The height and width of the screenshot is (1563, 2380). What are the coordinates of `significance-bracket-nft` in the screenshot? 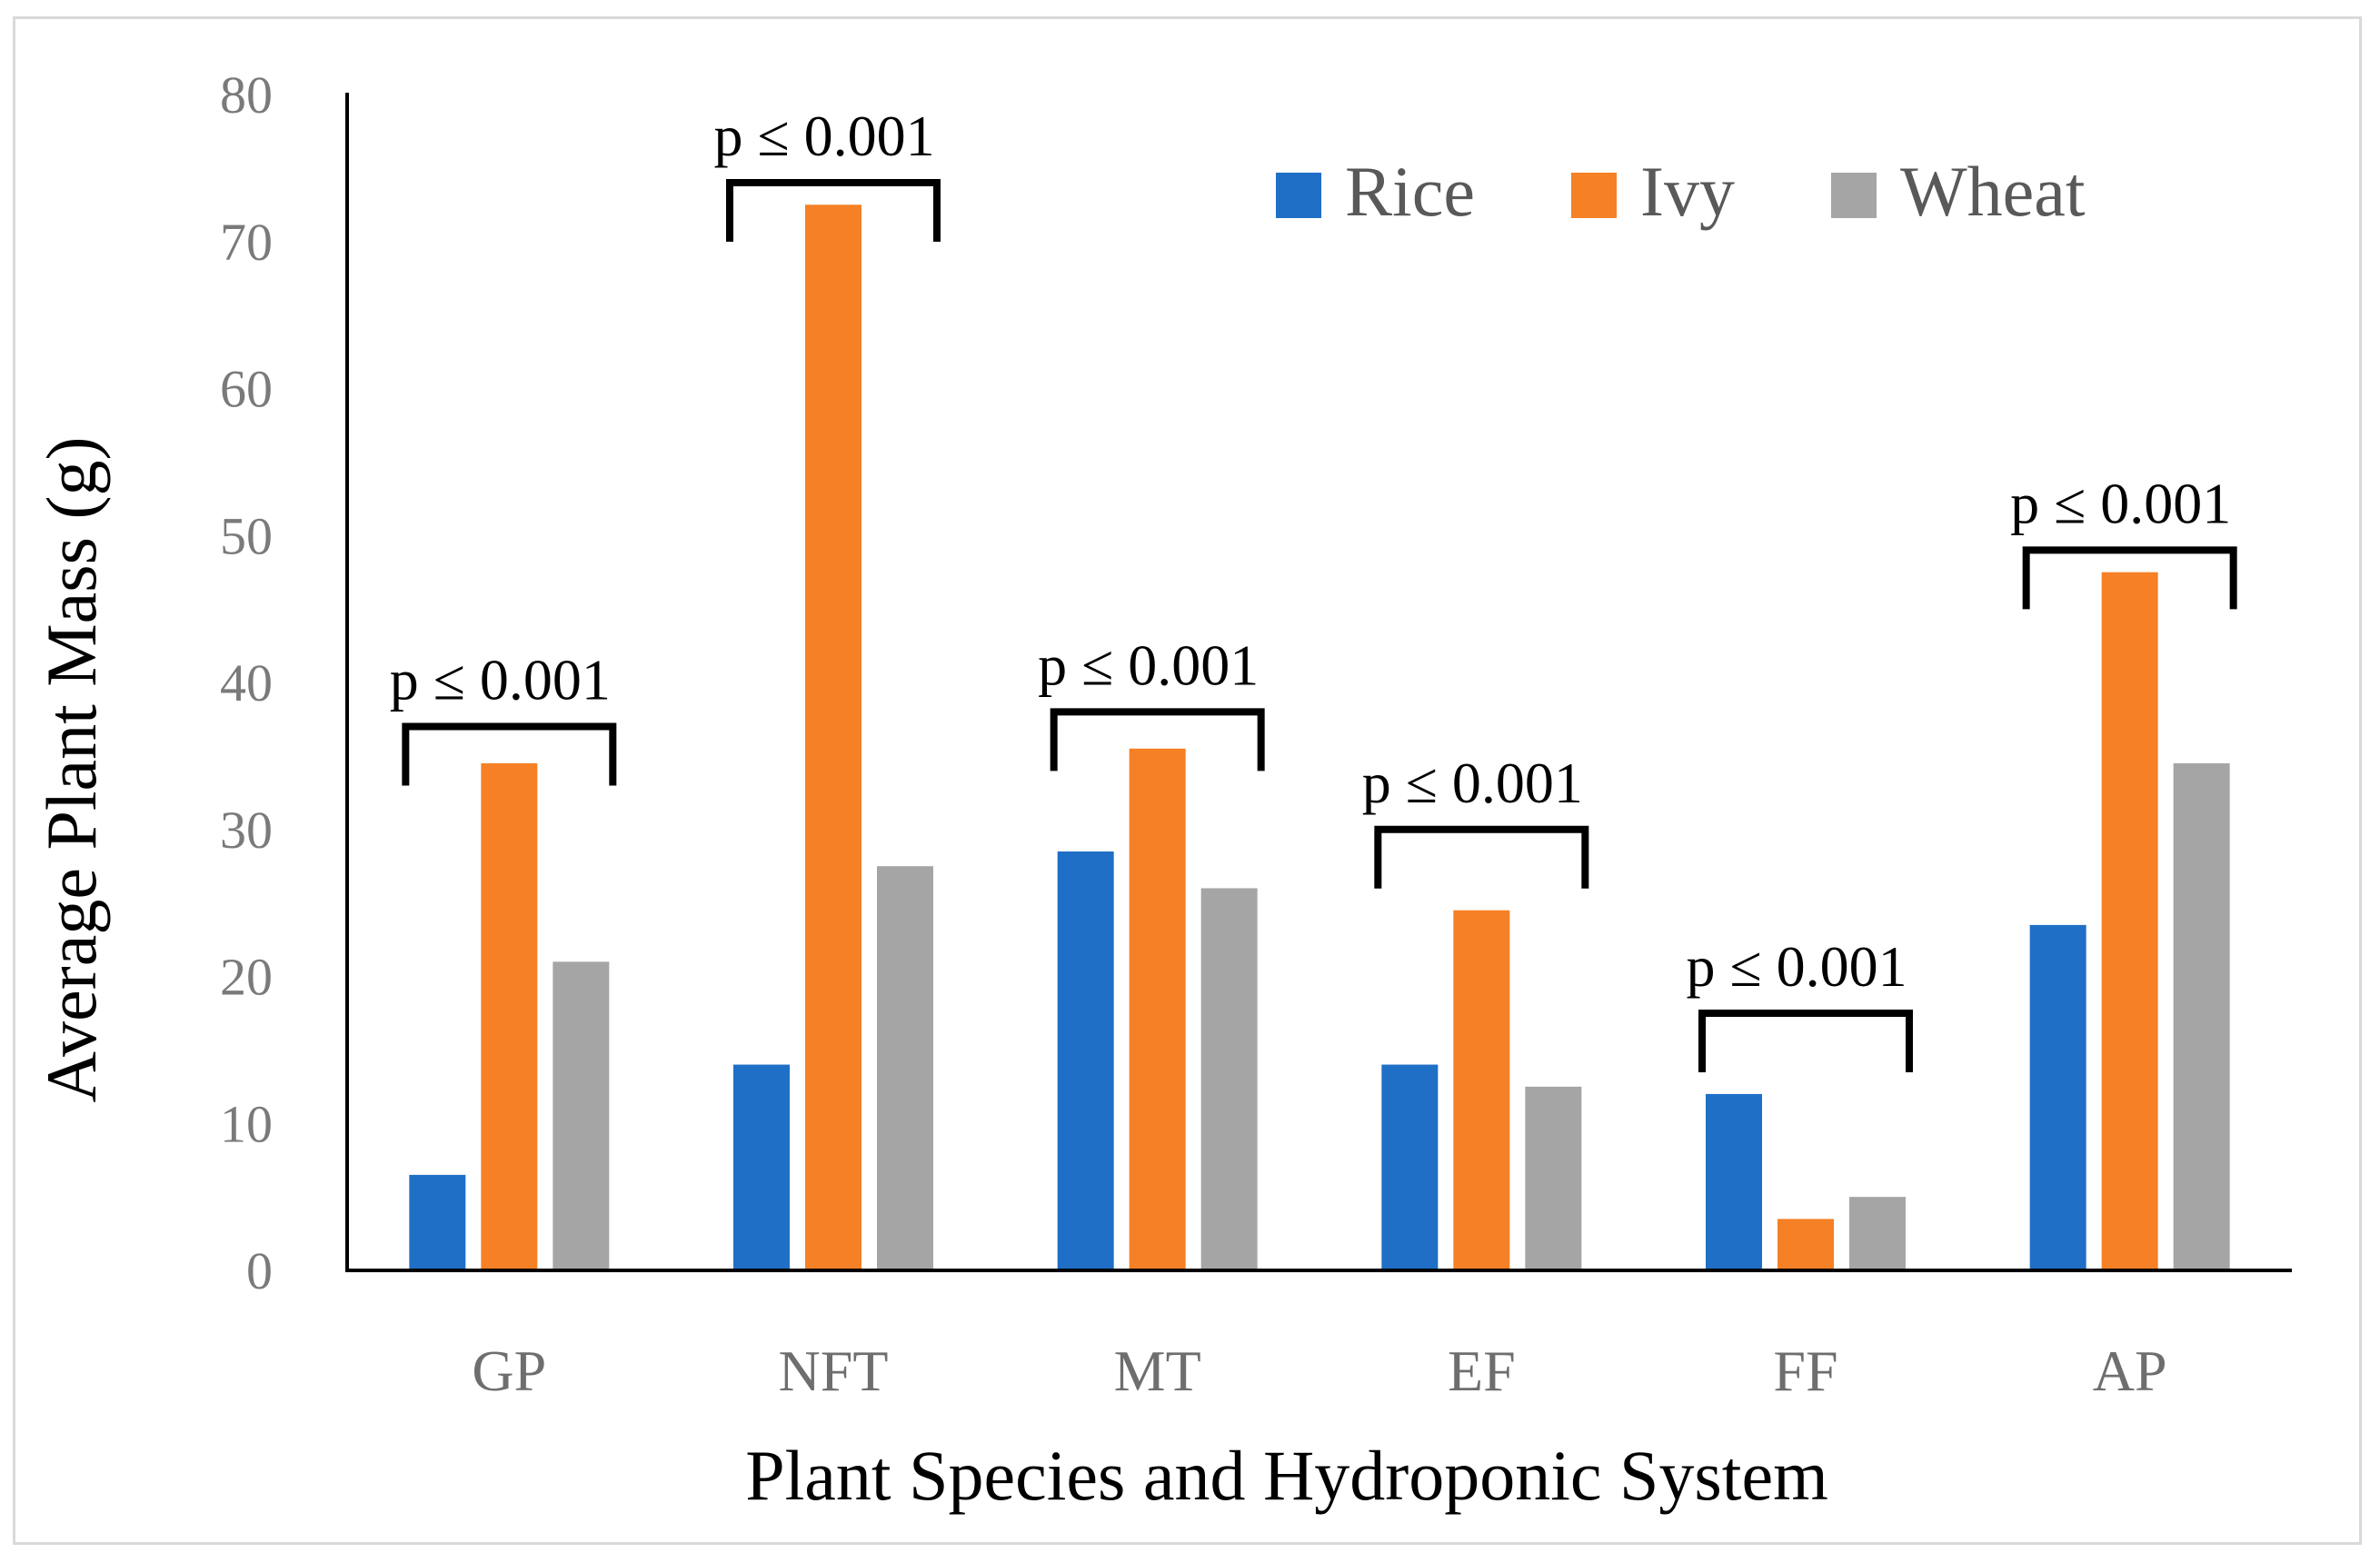 It's located at (833, 211).